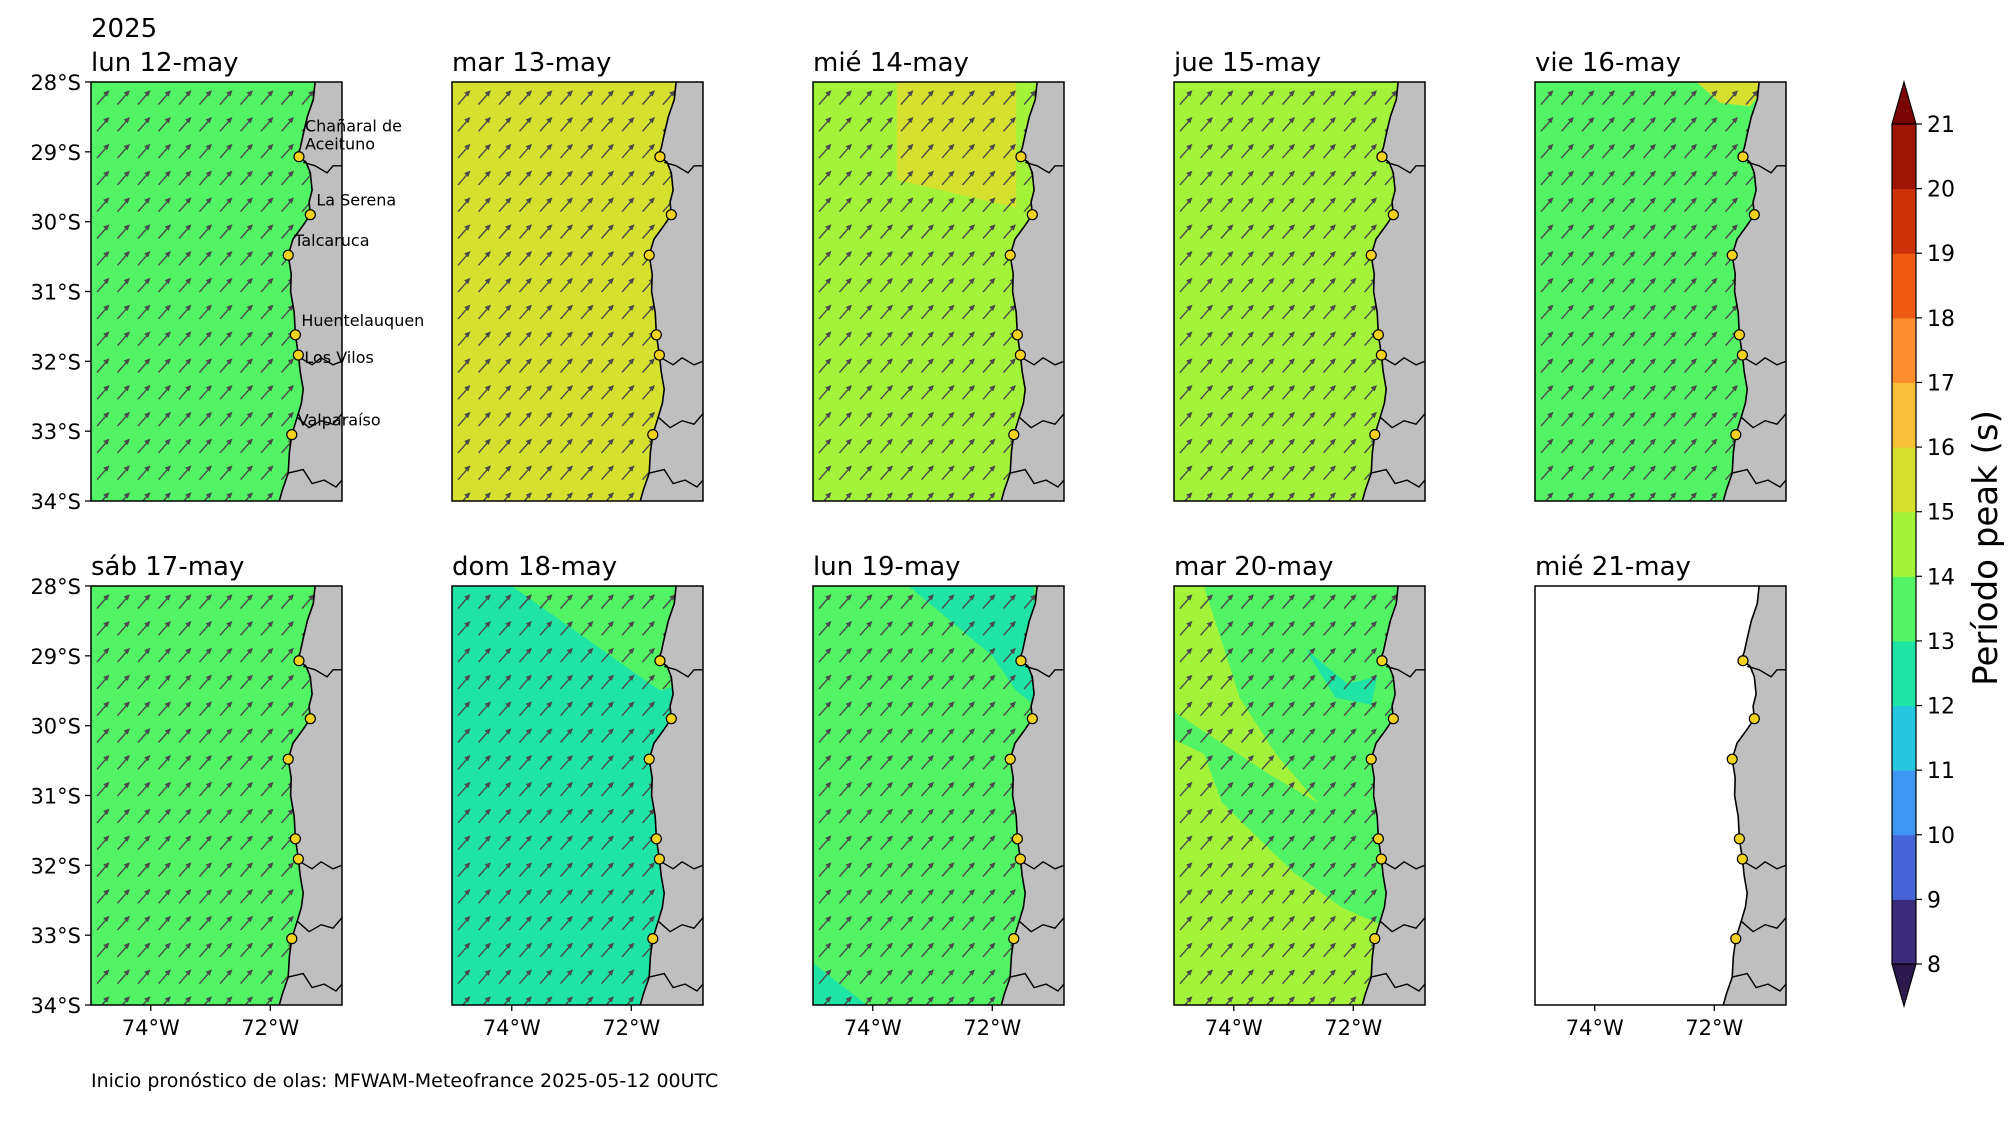 Image resolution: width=2016 pixels, height=1128 pixels. I want to click on lat-tick-label: 30°S, so click(55, 223).